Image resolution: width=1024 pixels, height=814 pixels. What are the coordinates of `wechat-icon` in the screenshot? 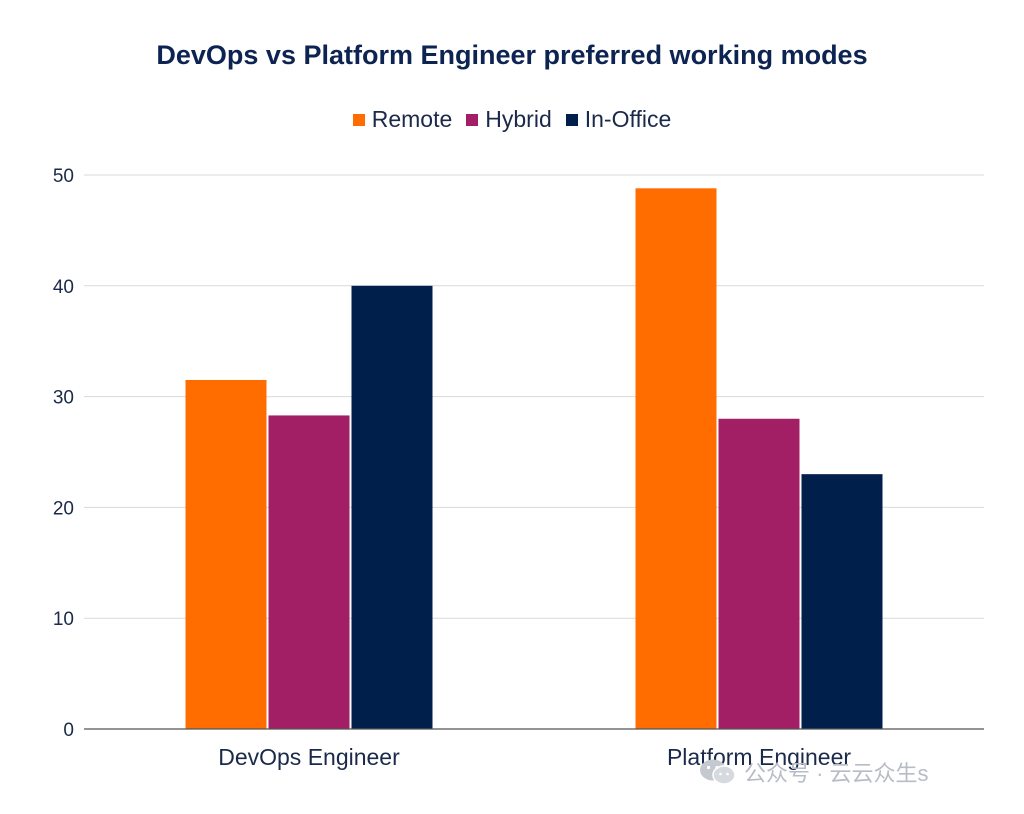 It's located at (718, 772).